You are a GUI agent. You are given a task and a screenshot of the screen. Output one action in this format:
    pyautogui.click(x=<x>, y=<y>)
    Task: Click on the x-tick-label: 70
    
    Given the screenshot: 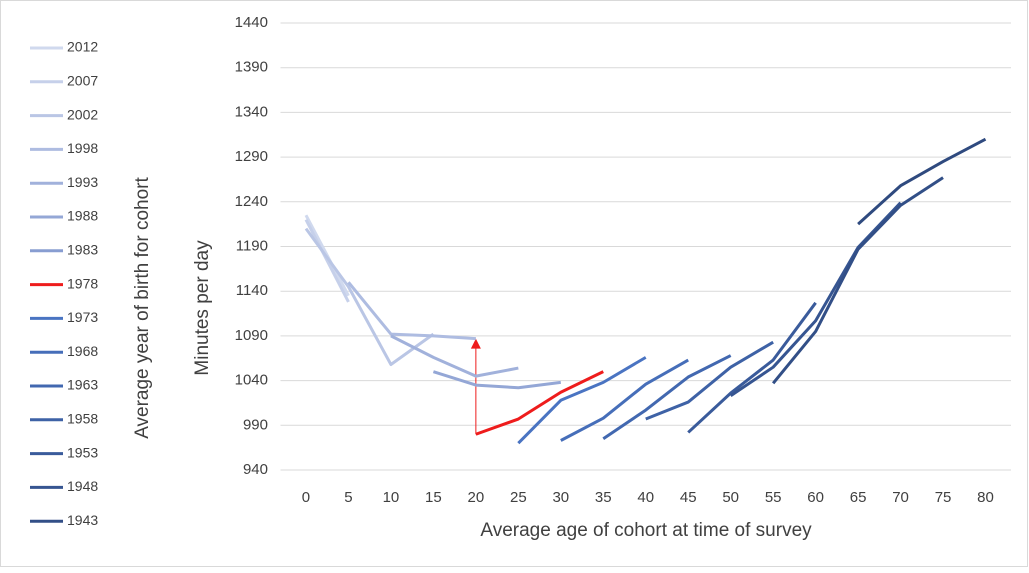 What is the action you would take?
    pyautogui.click(x=900, y=497)
    